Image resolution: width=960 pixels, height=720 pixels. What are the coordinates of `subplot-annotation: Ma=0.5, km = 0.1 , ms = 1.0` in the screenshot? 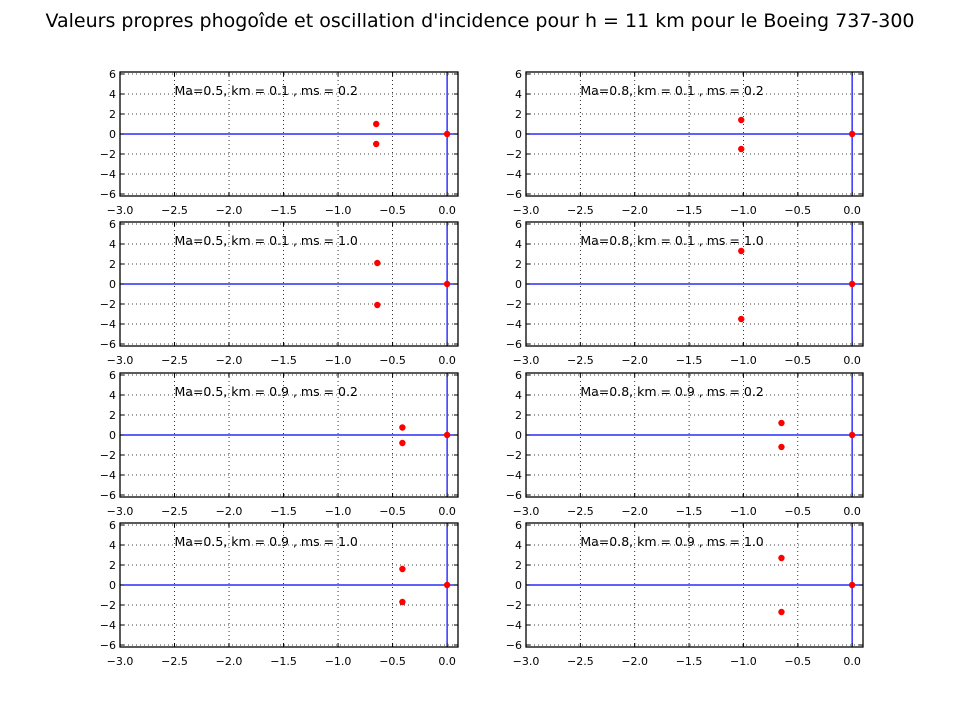 It's located at (266, 240).